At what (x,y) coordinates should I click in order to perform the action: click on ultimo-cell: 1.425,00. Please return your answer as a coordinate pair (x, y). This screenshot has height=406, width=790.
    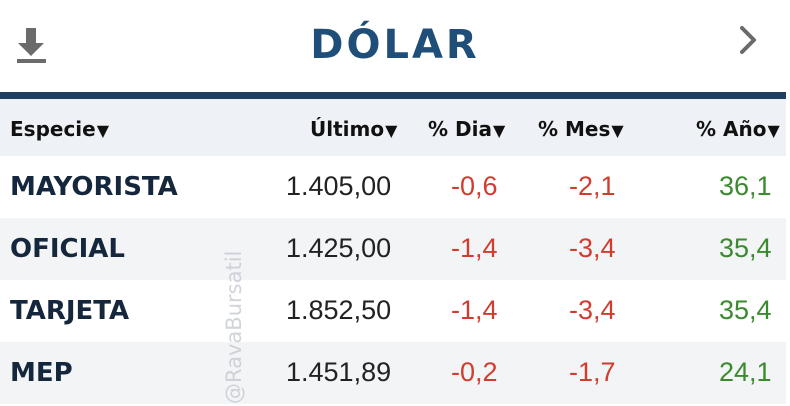
    Looking at the image, I should click on (339, 248).